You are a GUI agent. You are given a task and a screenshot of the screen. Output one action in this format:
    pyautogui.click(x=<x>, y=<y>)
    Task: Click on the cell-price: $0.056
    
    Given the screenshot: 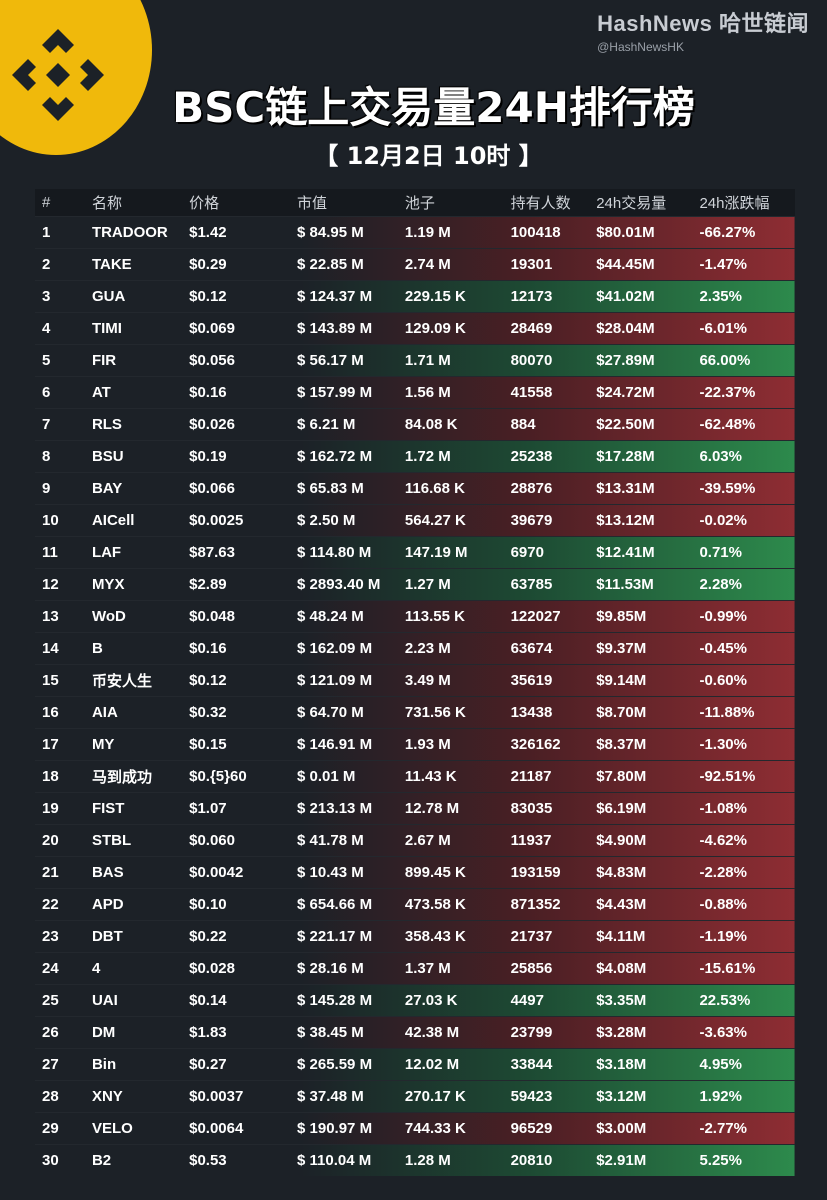 What is the action you would take?
    pyautogui.click(x=243, y=360)
    